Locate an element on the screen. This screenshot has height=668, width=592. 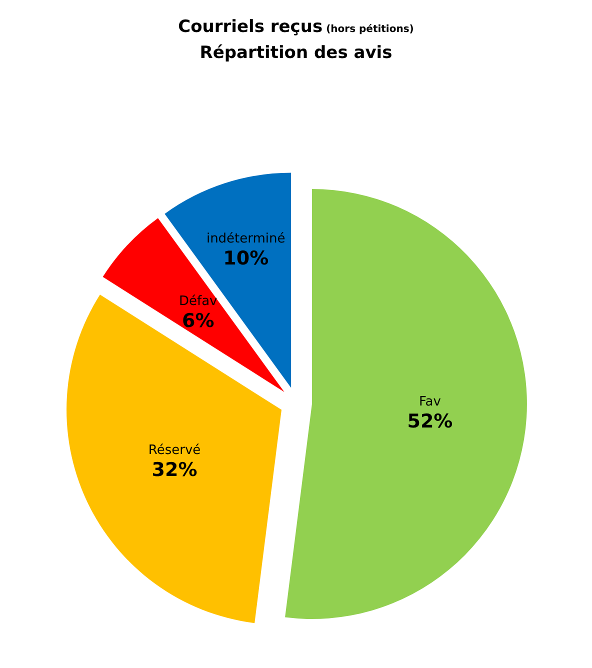
slice-label: Fav is located at coordinates (430, 402).